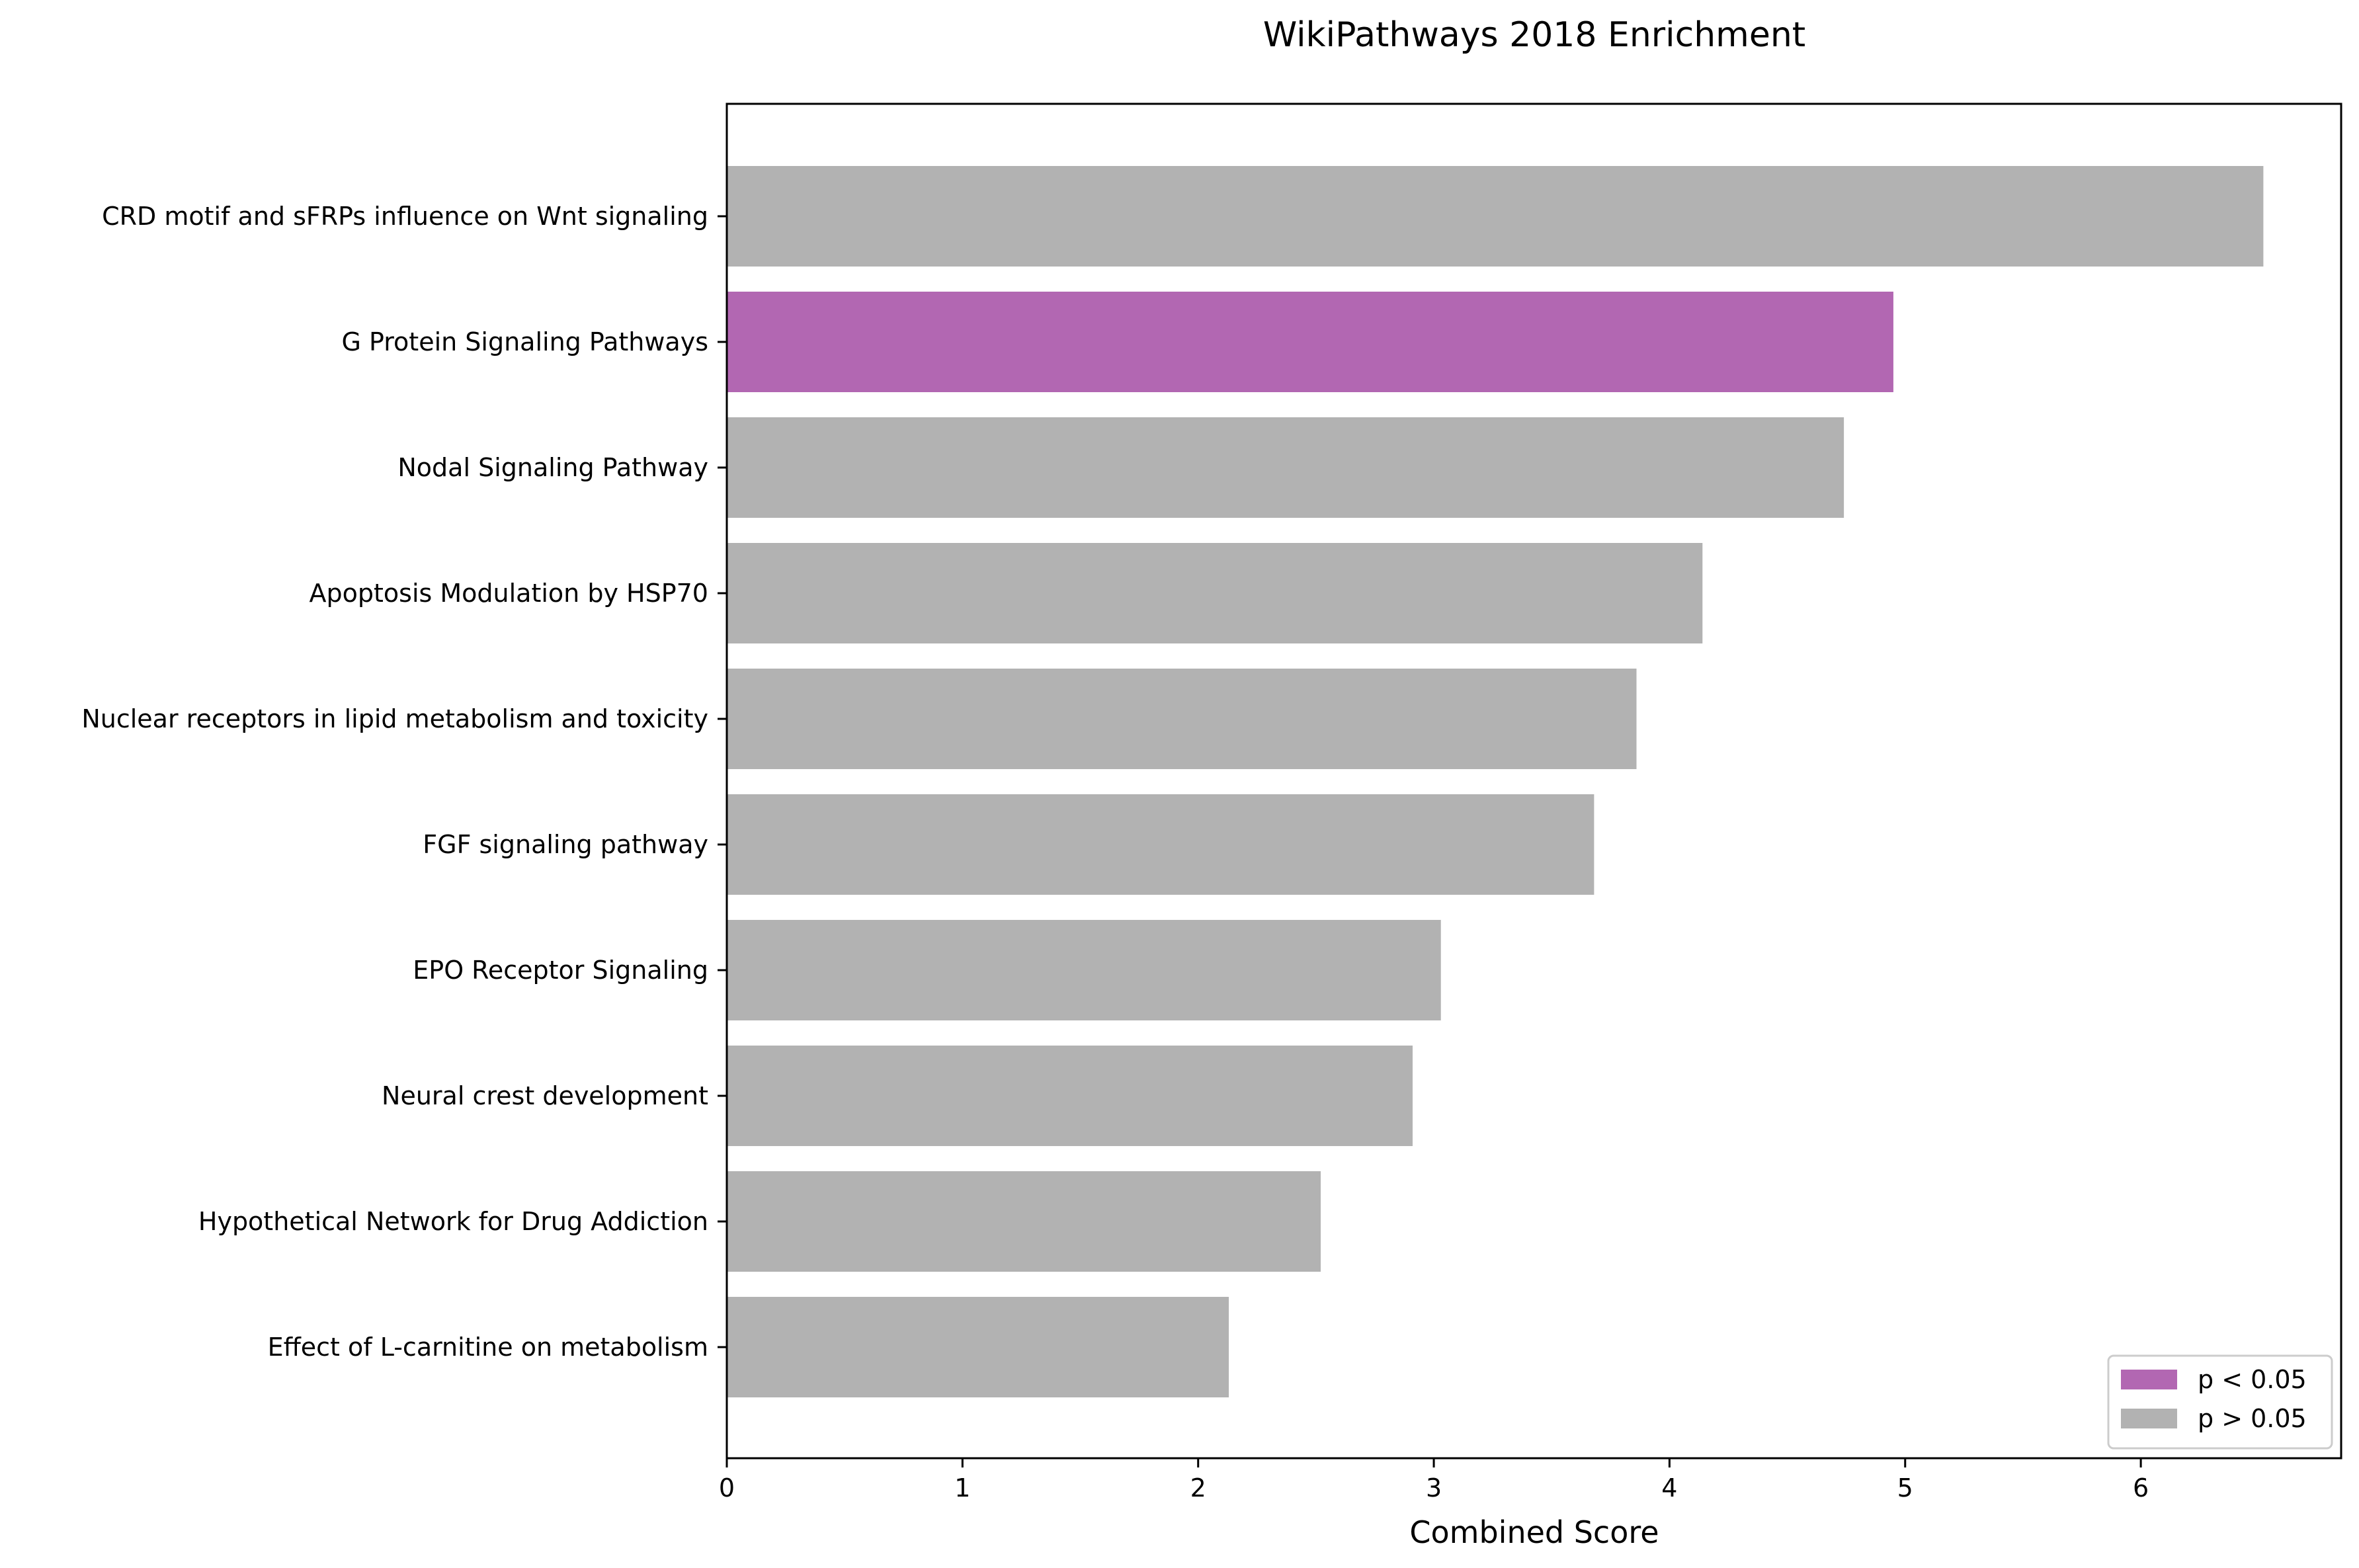  Describe the element at coordinates (560, 970) in the screenshot. I see `y-tick-label: EPO Receptor Signaling` at that location.